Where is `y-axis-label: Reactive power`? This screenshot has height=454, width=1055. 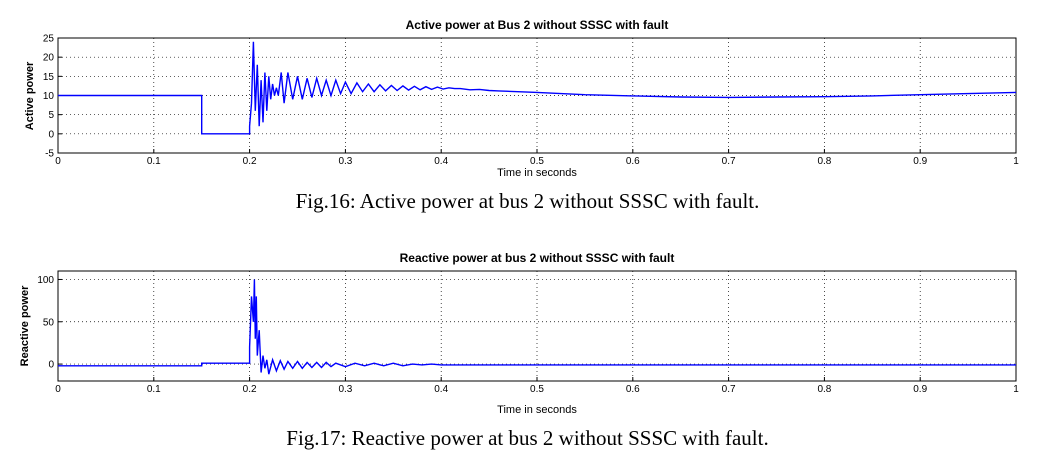 y-axis-label: Reactive power is located at coordinates (25, 325).